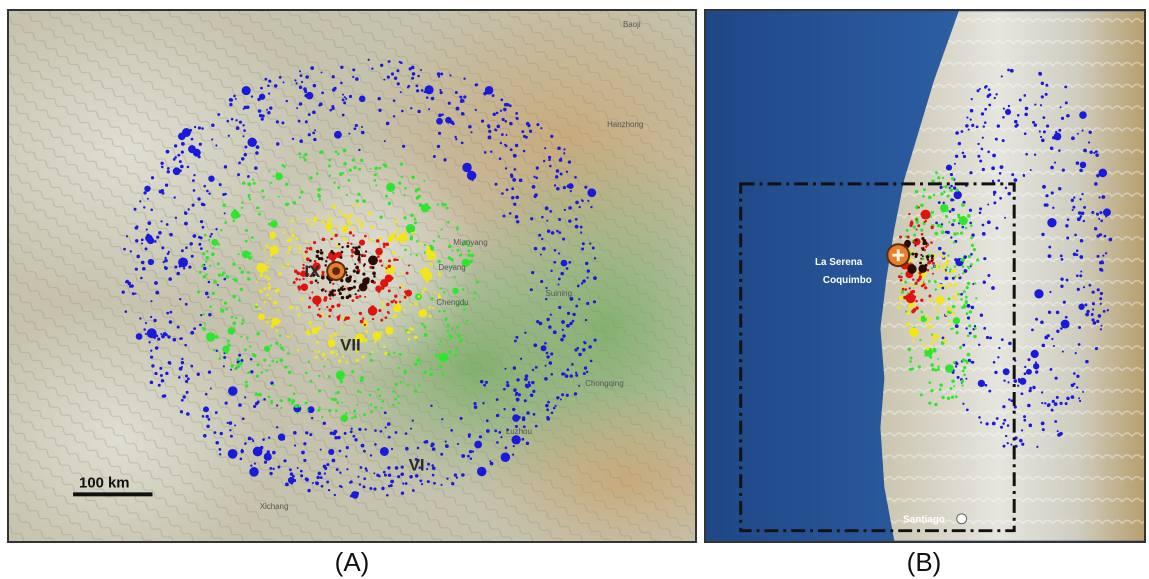 Image resolution: width=1149 pixels, height=579 pixels. What do you see at coordinates (350, 344) in the screenshot?
I see `intensity-label-vii: VII` at bounding box center [350, 344].